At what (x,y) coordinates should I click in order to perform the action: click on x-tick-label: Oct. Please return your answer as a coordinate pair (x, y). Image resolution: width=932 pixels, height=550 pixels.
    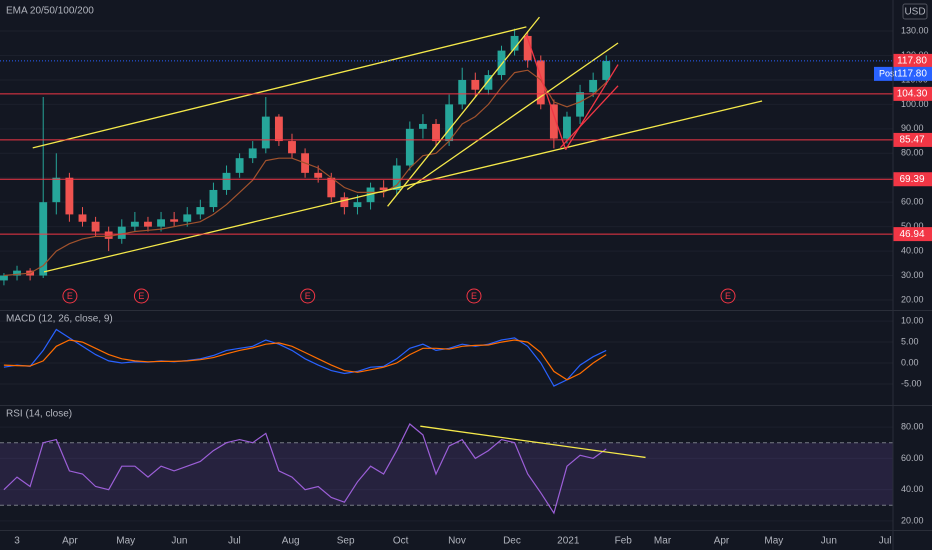
    Looking at the image, I should click on (401, 541).